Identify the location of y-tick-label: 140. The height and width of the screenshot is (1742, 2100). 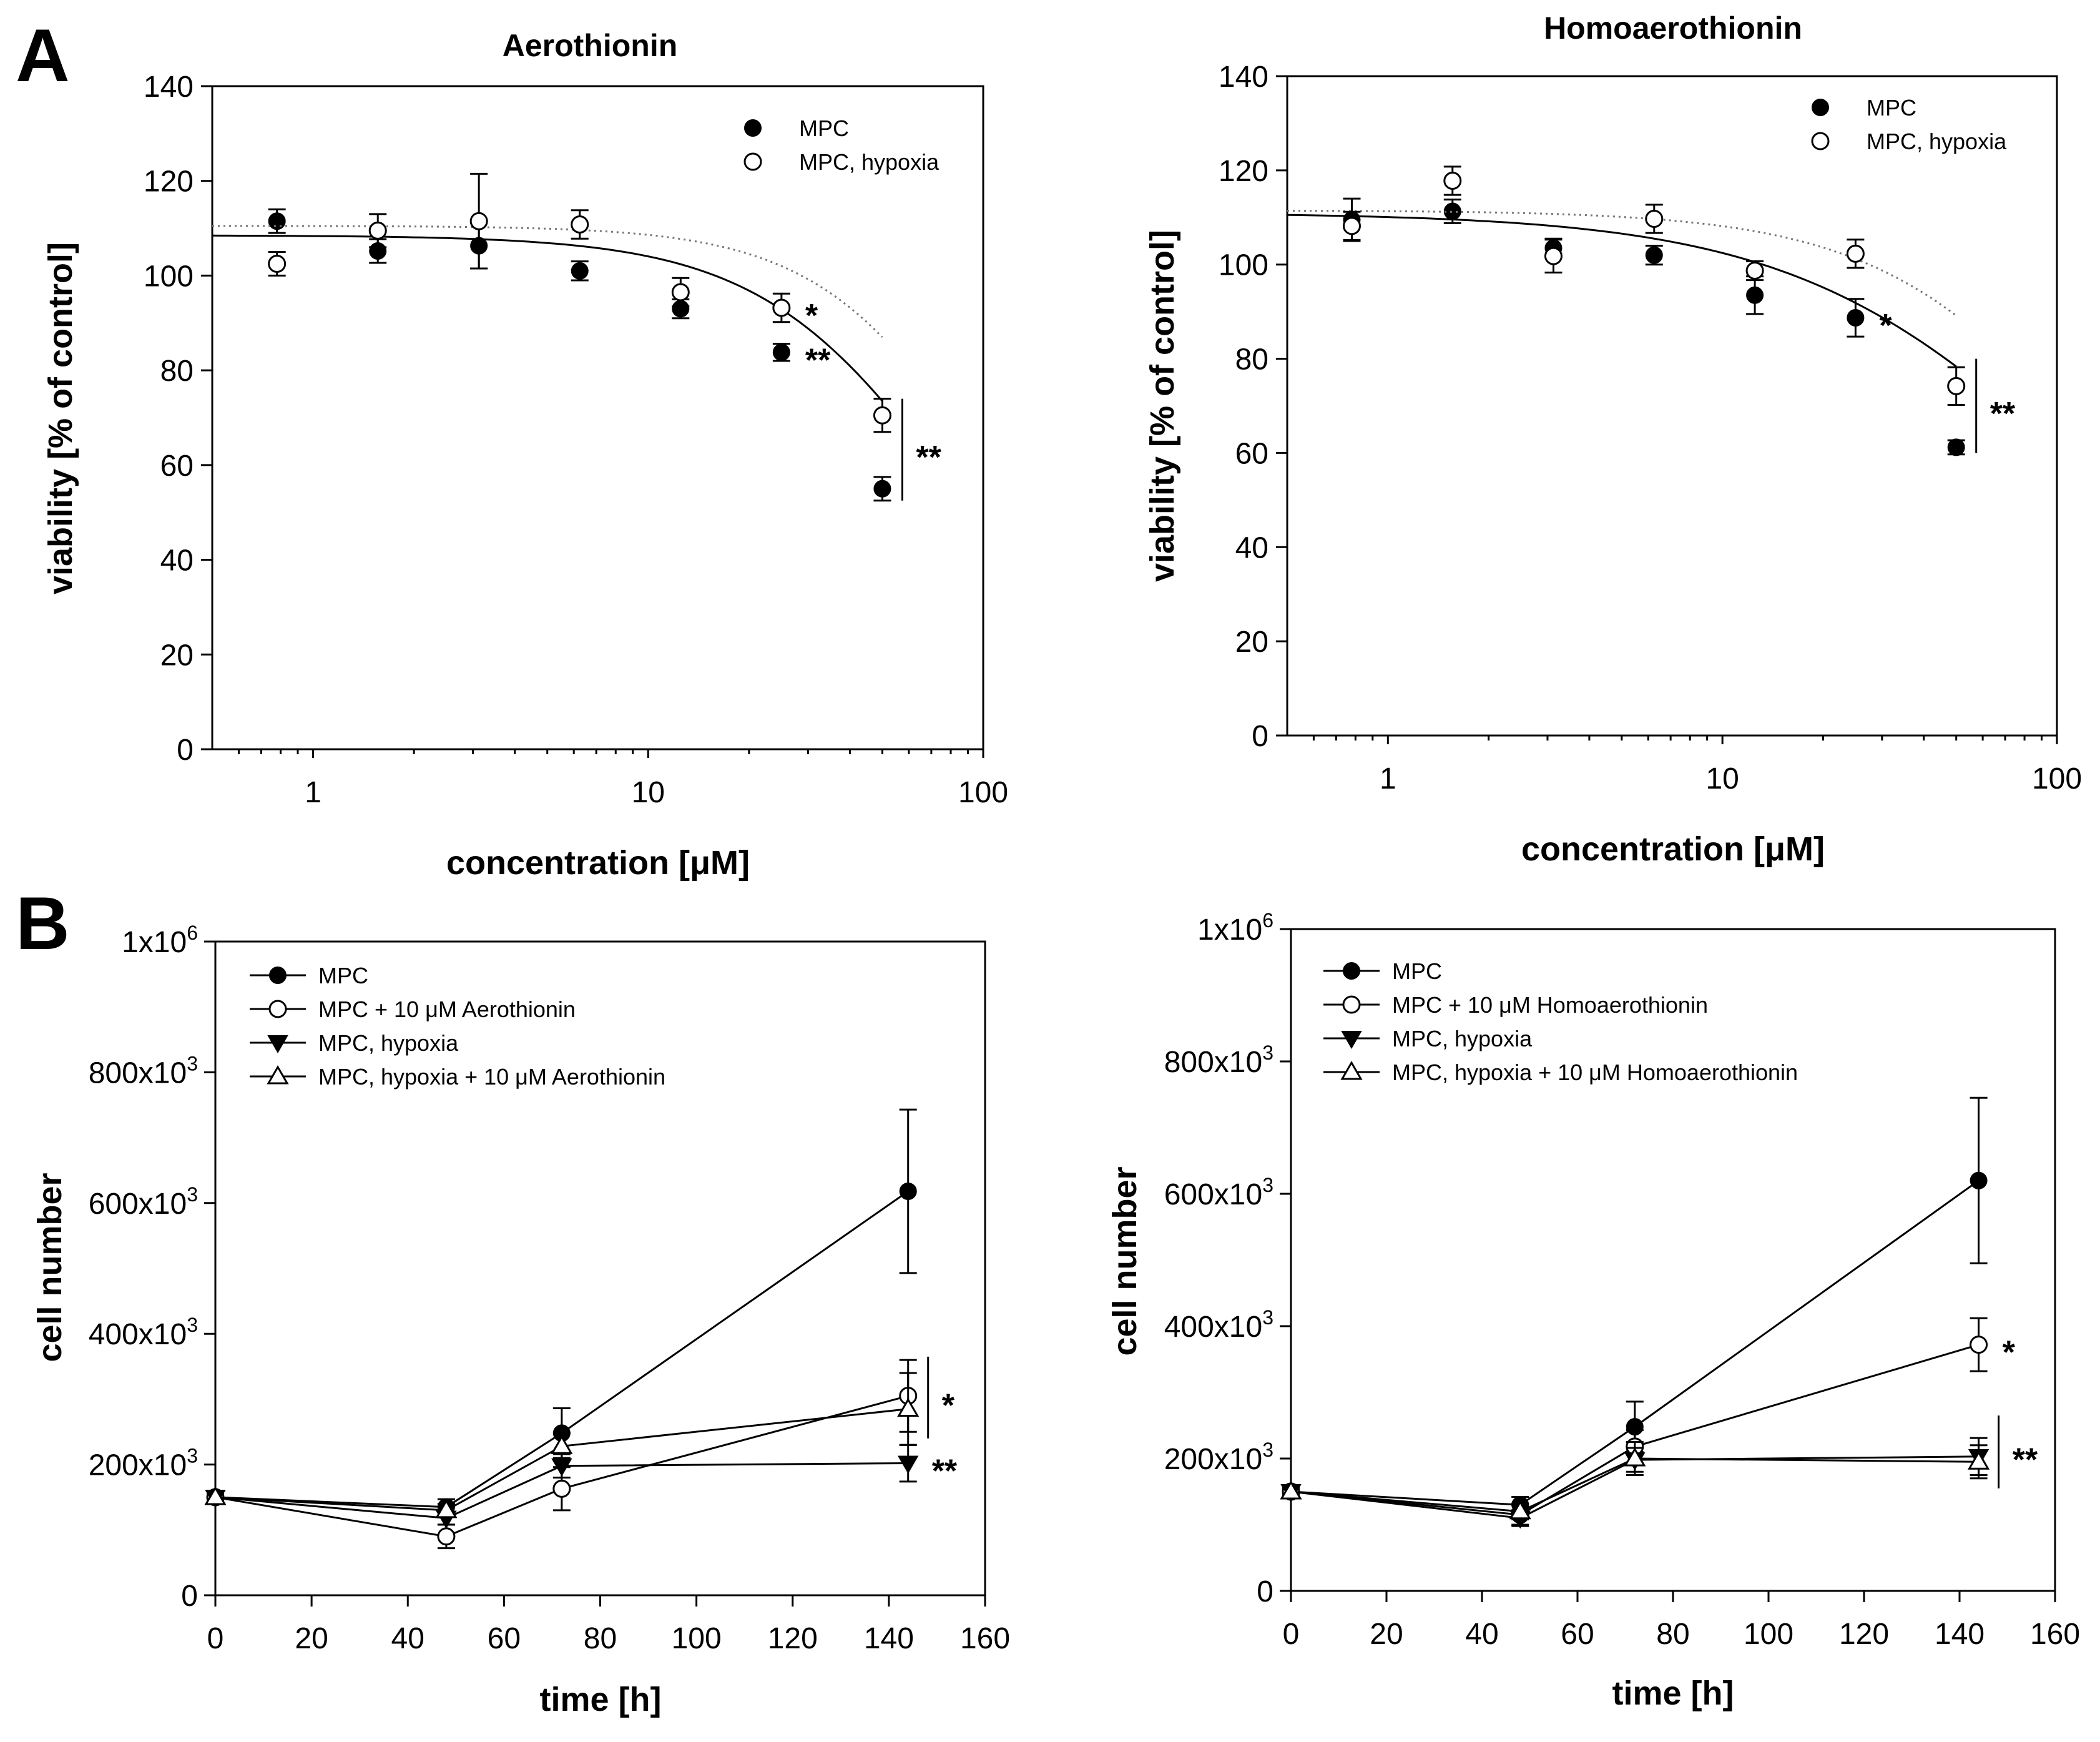
(169, 88).